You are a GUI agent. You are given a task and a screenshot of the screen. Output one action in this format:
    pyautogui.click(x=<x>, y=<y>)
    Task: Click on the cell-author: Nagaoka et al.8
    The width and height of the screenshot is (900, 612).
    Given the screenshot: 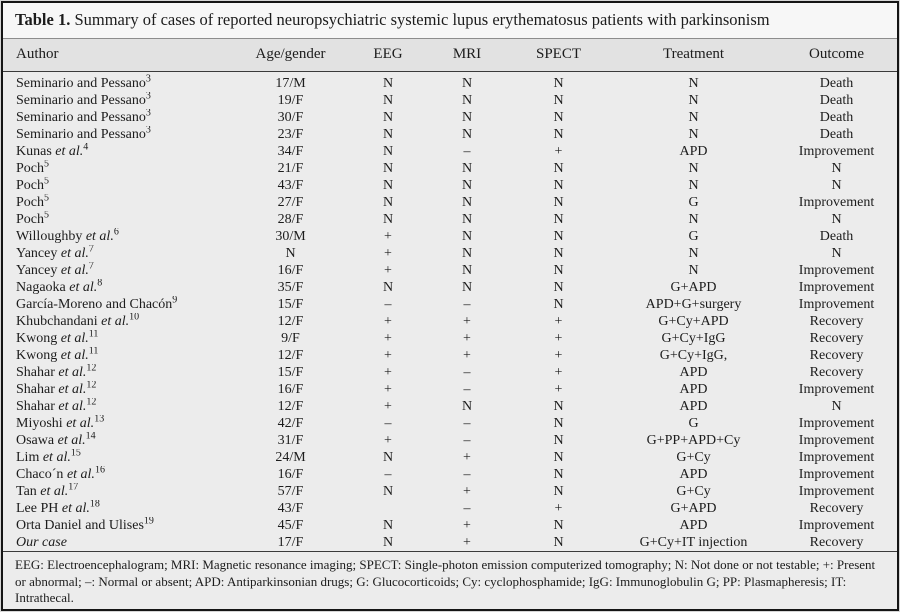 What is the action you would take?
    pyautogui.click(x=59, y=287)
    